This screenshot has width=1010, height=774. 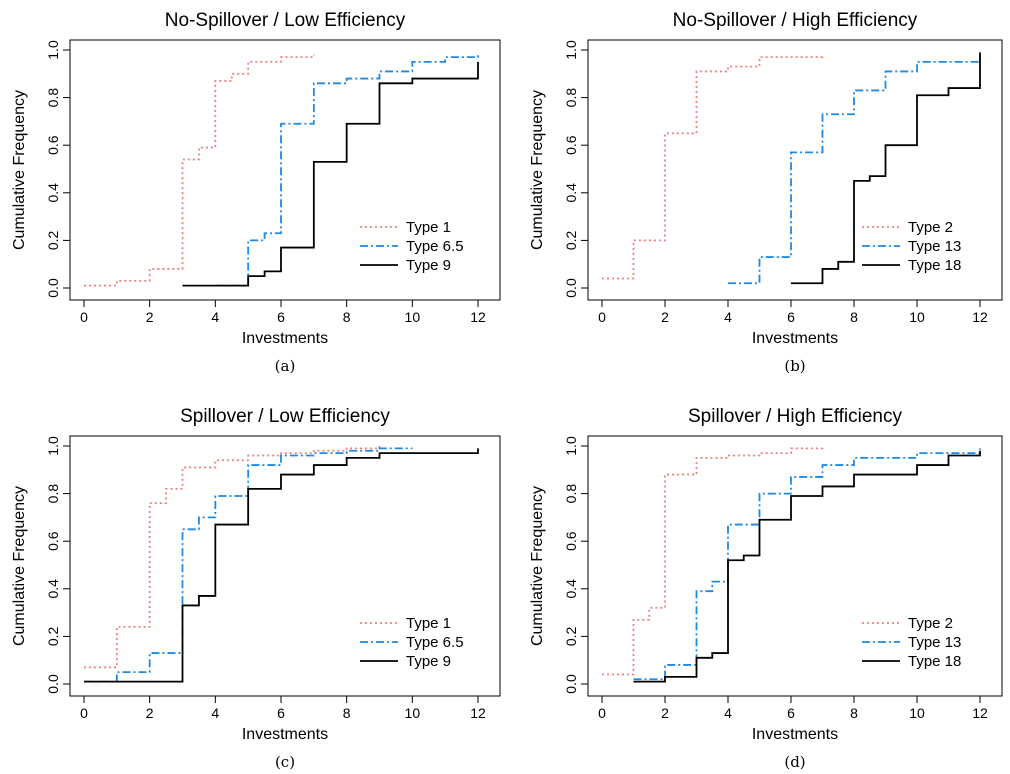 I want to click on panel-caption: (b), so click(x=794, y=366).